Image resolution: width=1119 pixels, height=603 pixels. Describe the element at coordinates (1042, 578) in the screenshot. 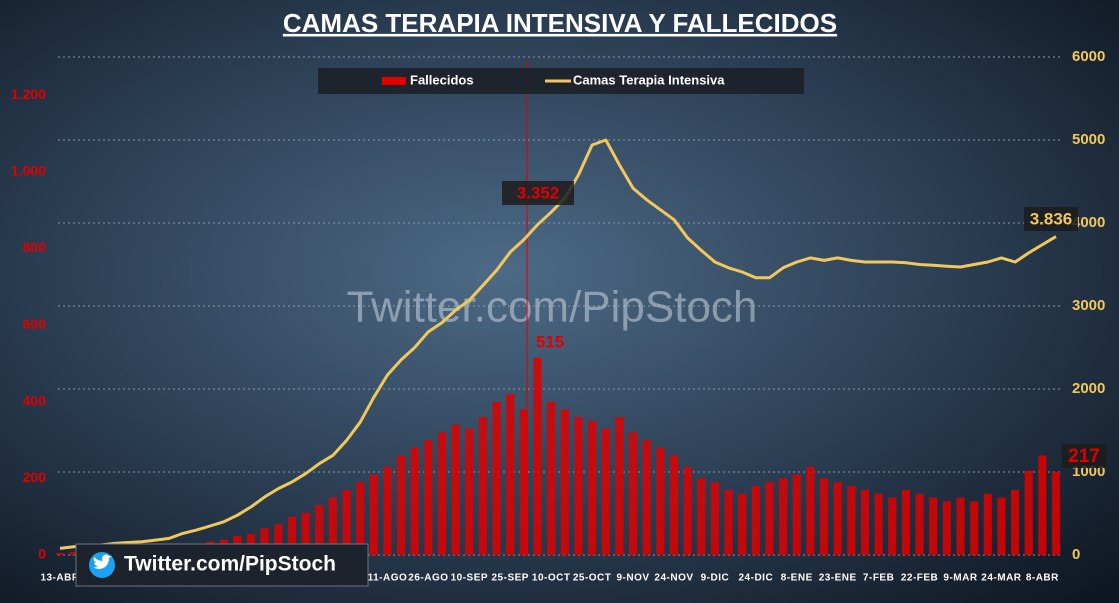

I see `x-tick-label: 8-ABR` at that location.